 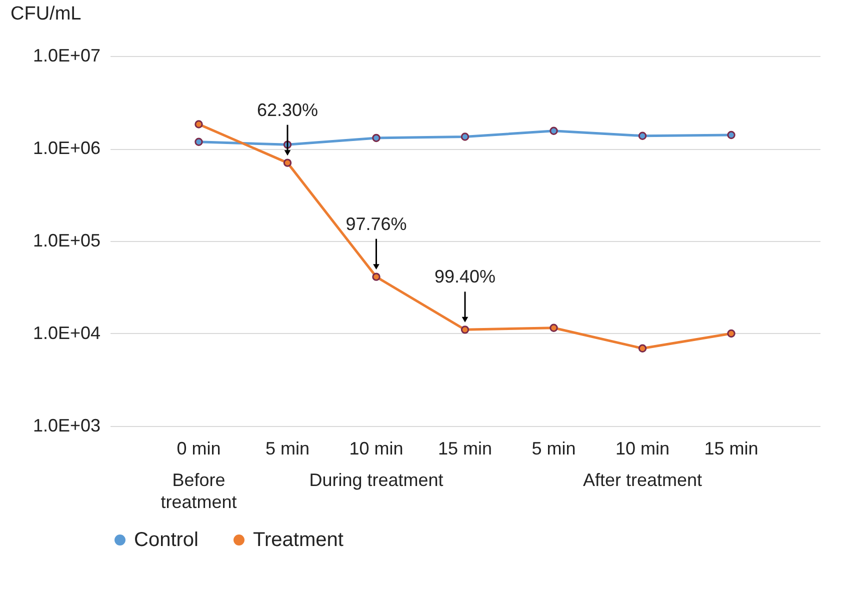 What do you see at coordinates (198, 491) in the screenshot?
I see `text: Before treatment` at bounding box center [198, 491].